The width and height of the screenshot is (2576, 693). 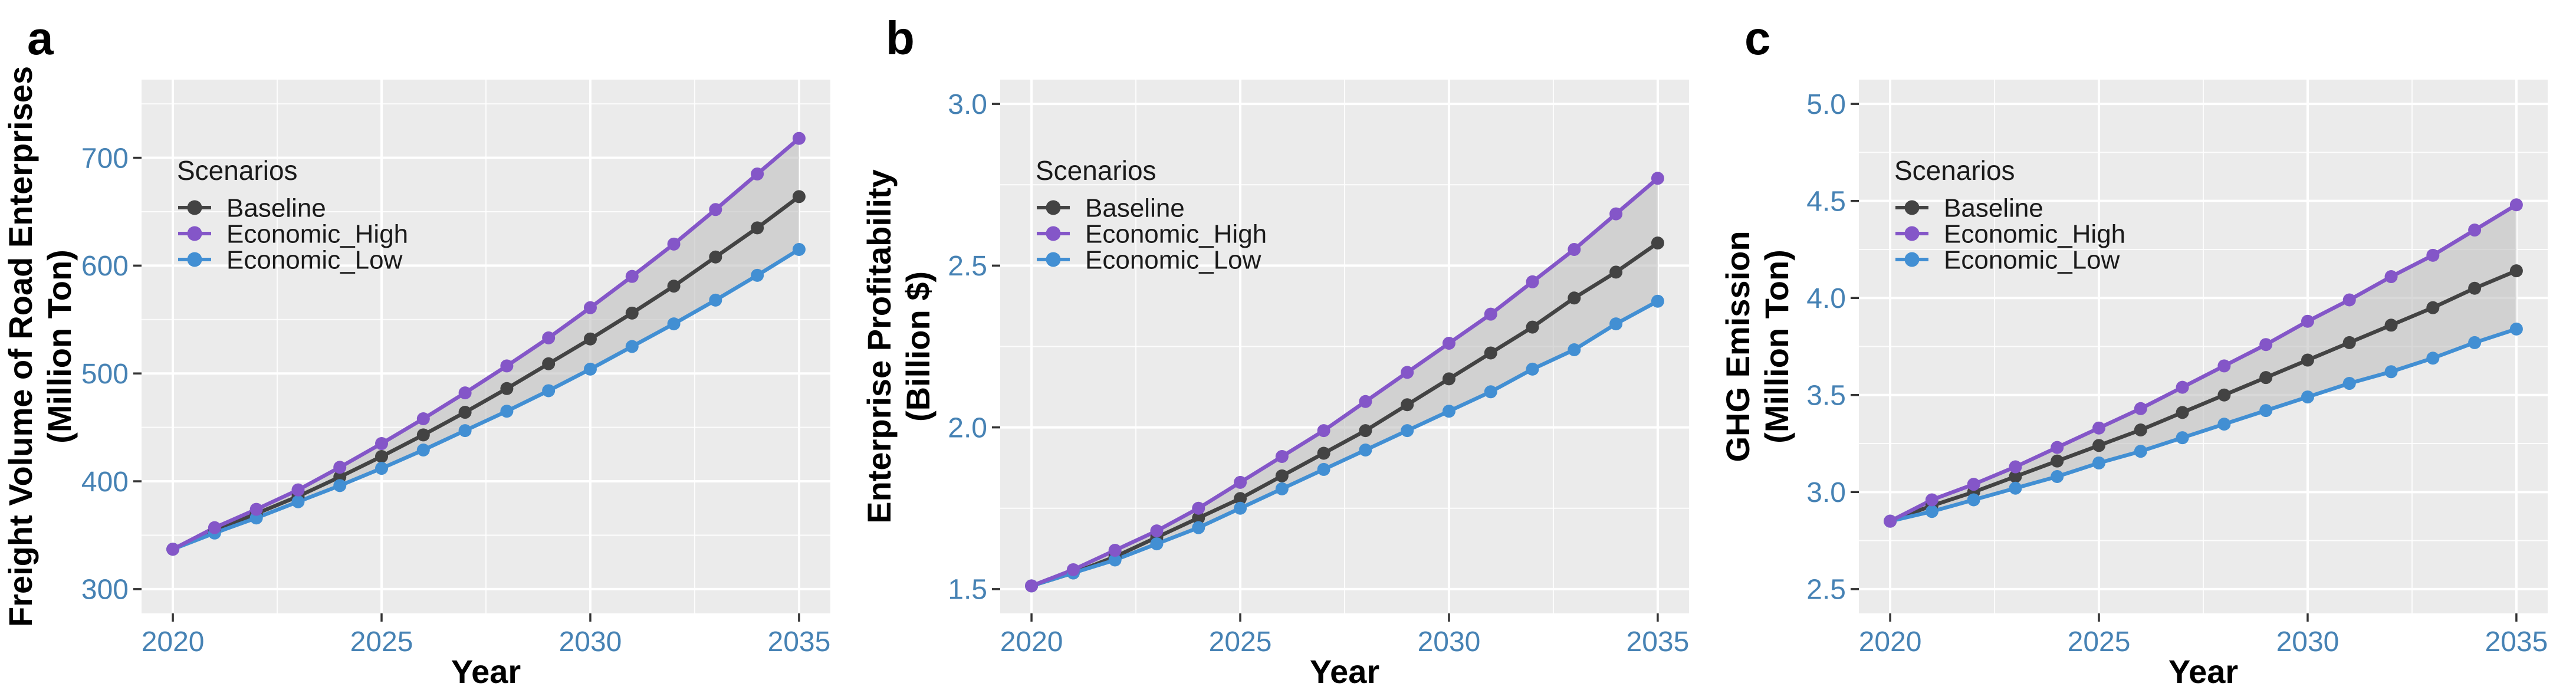 I want to click on y-tick-label: 700, so click(x=105, y=158).